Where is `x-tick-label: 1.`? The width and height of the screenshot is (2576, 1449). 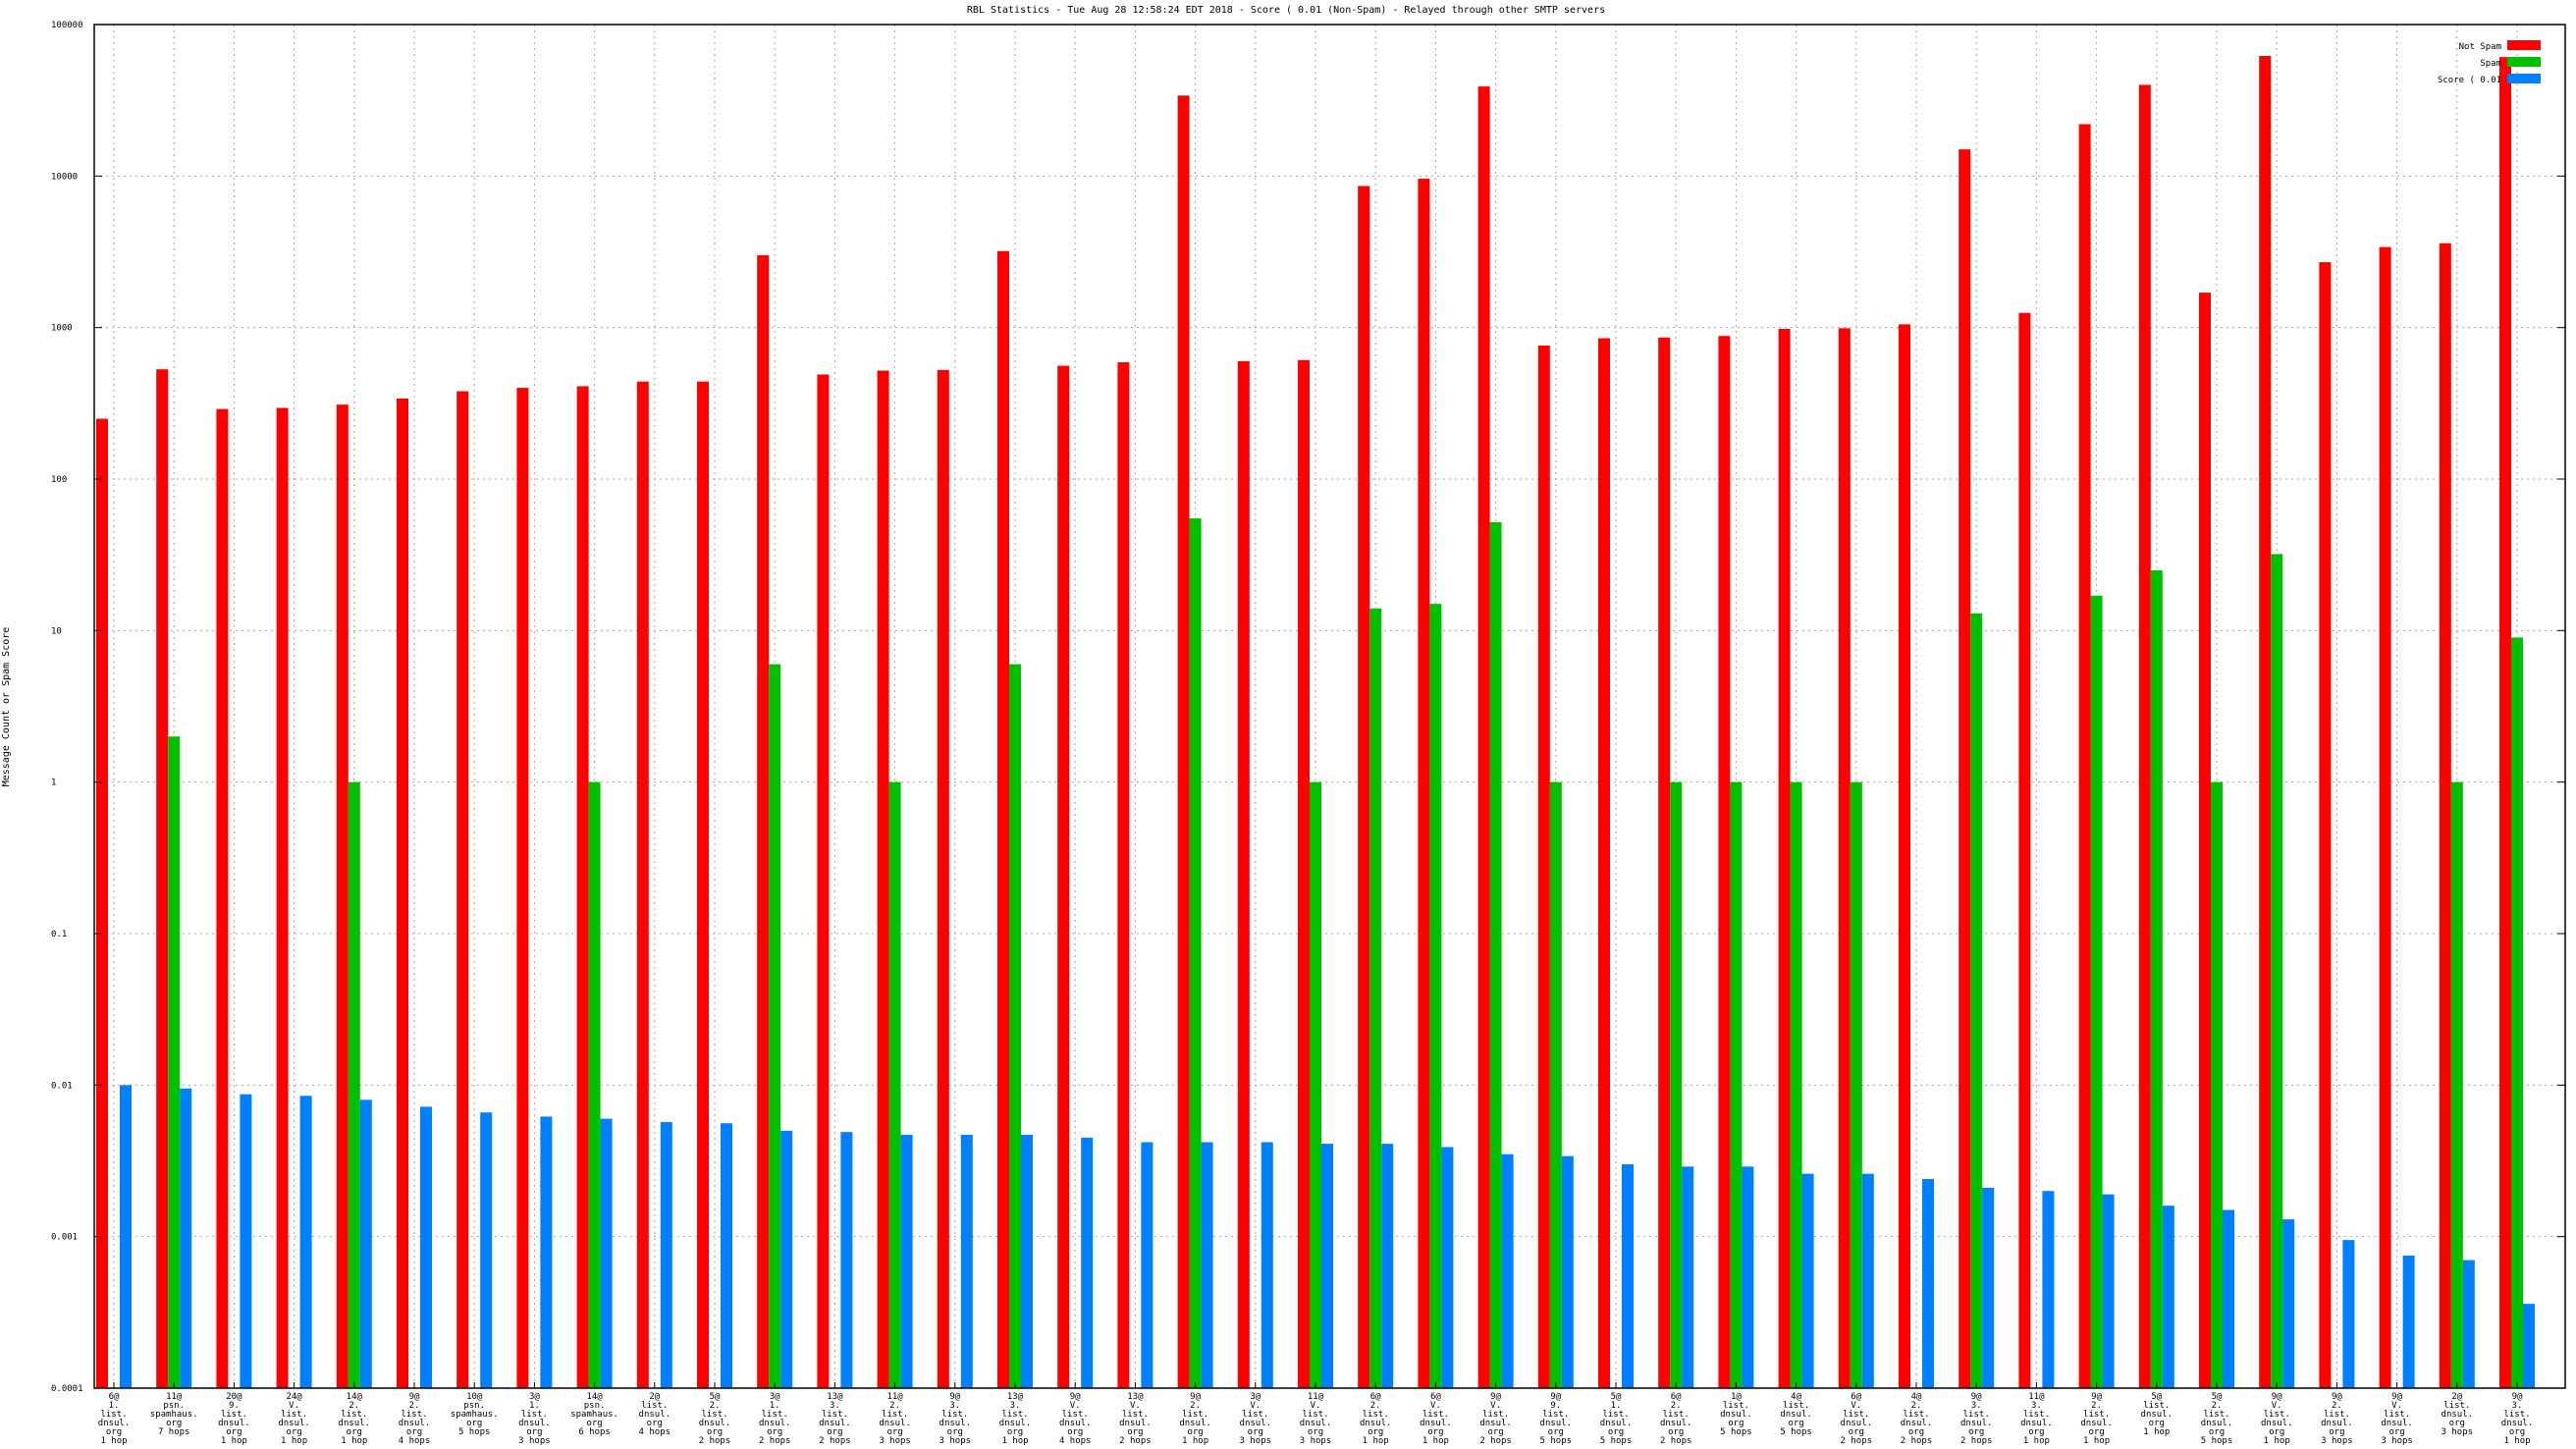 x-tick-label: 1. is located at coordinates (775, 1406).